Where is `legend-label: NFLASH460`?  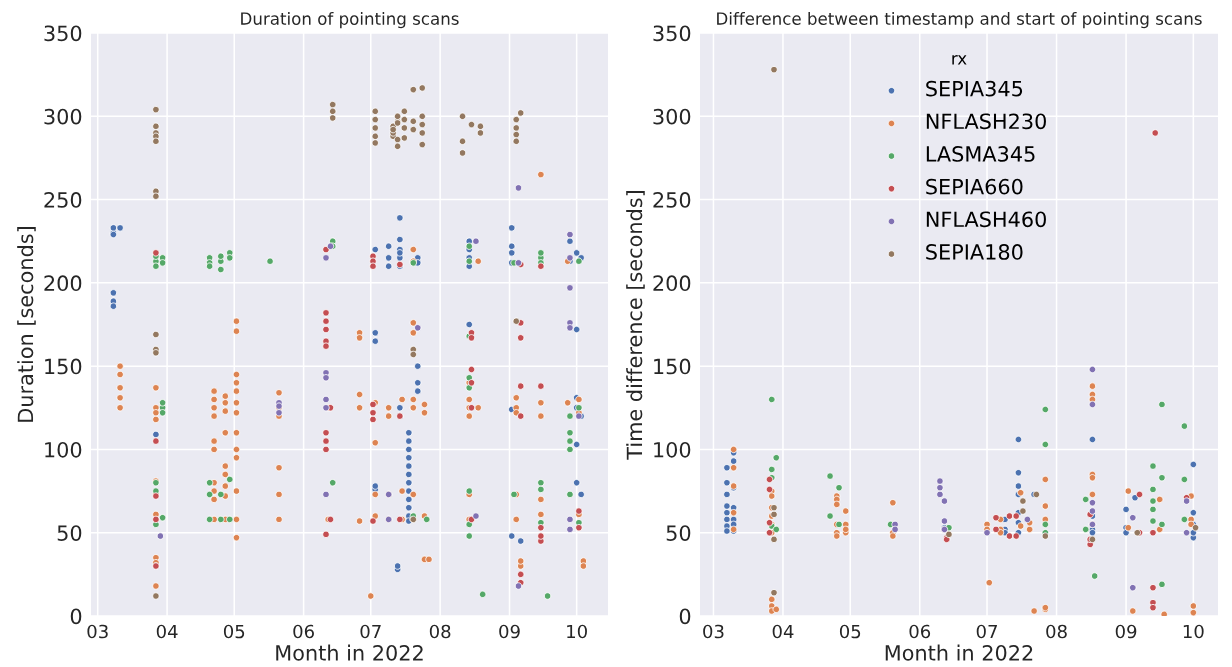 legend-label: NFLASH460 is located at coordinates (986, 219).